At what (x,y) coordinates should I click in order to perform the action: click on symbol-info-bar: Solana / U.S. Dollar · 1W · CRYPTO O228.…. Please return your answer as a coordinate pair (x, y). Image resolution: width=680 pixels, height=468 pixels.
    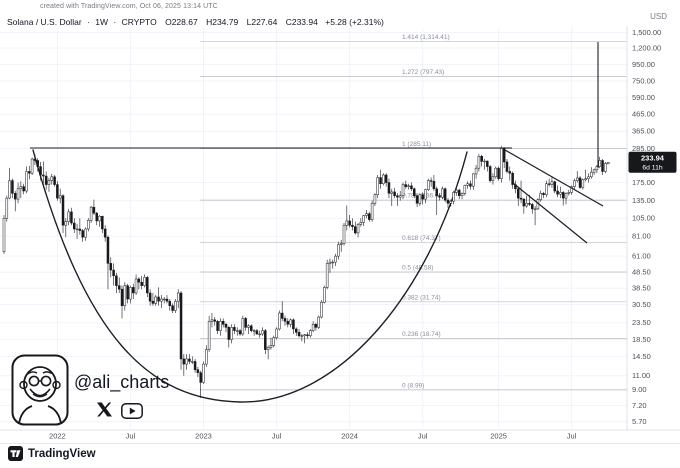
    Looking at the image, I should click on (195, 22).